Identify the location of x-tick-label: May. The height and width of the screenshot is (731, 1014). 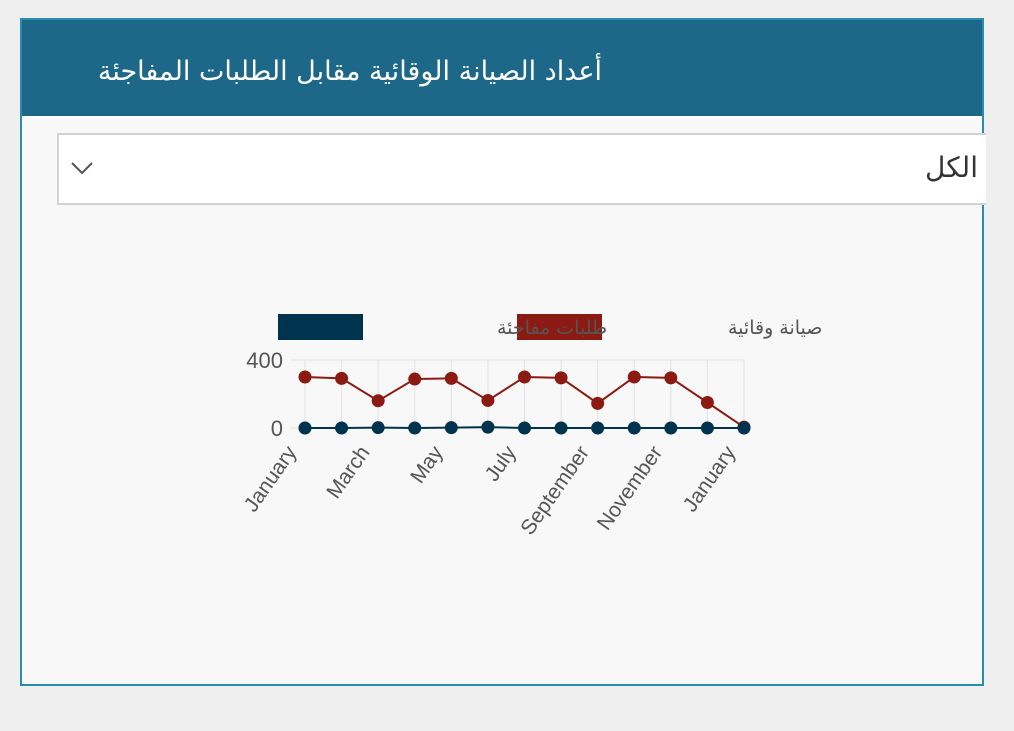
(427, 464).